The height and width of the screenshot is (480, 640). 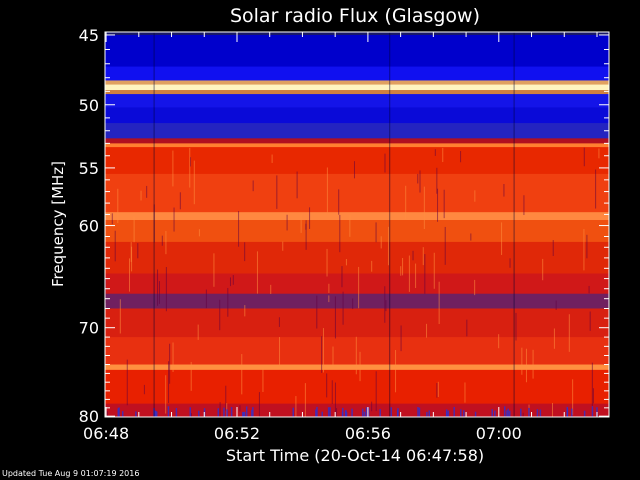 I want to click on y-axis-label: Frequency [MHz], so click(x=58, y=224).